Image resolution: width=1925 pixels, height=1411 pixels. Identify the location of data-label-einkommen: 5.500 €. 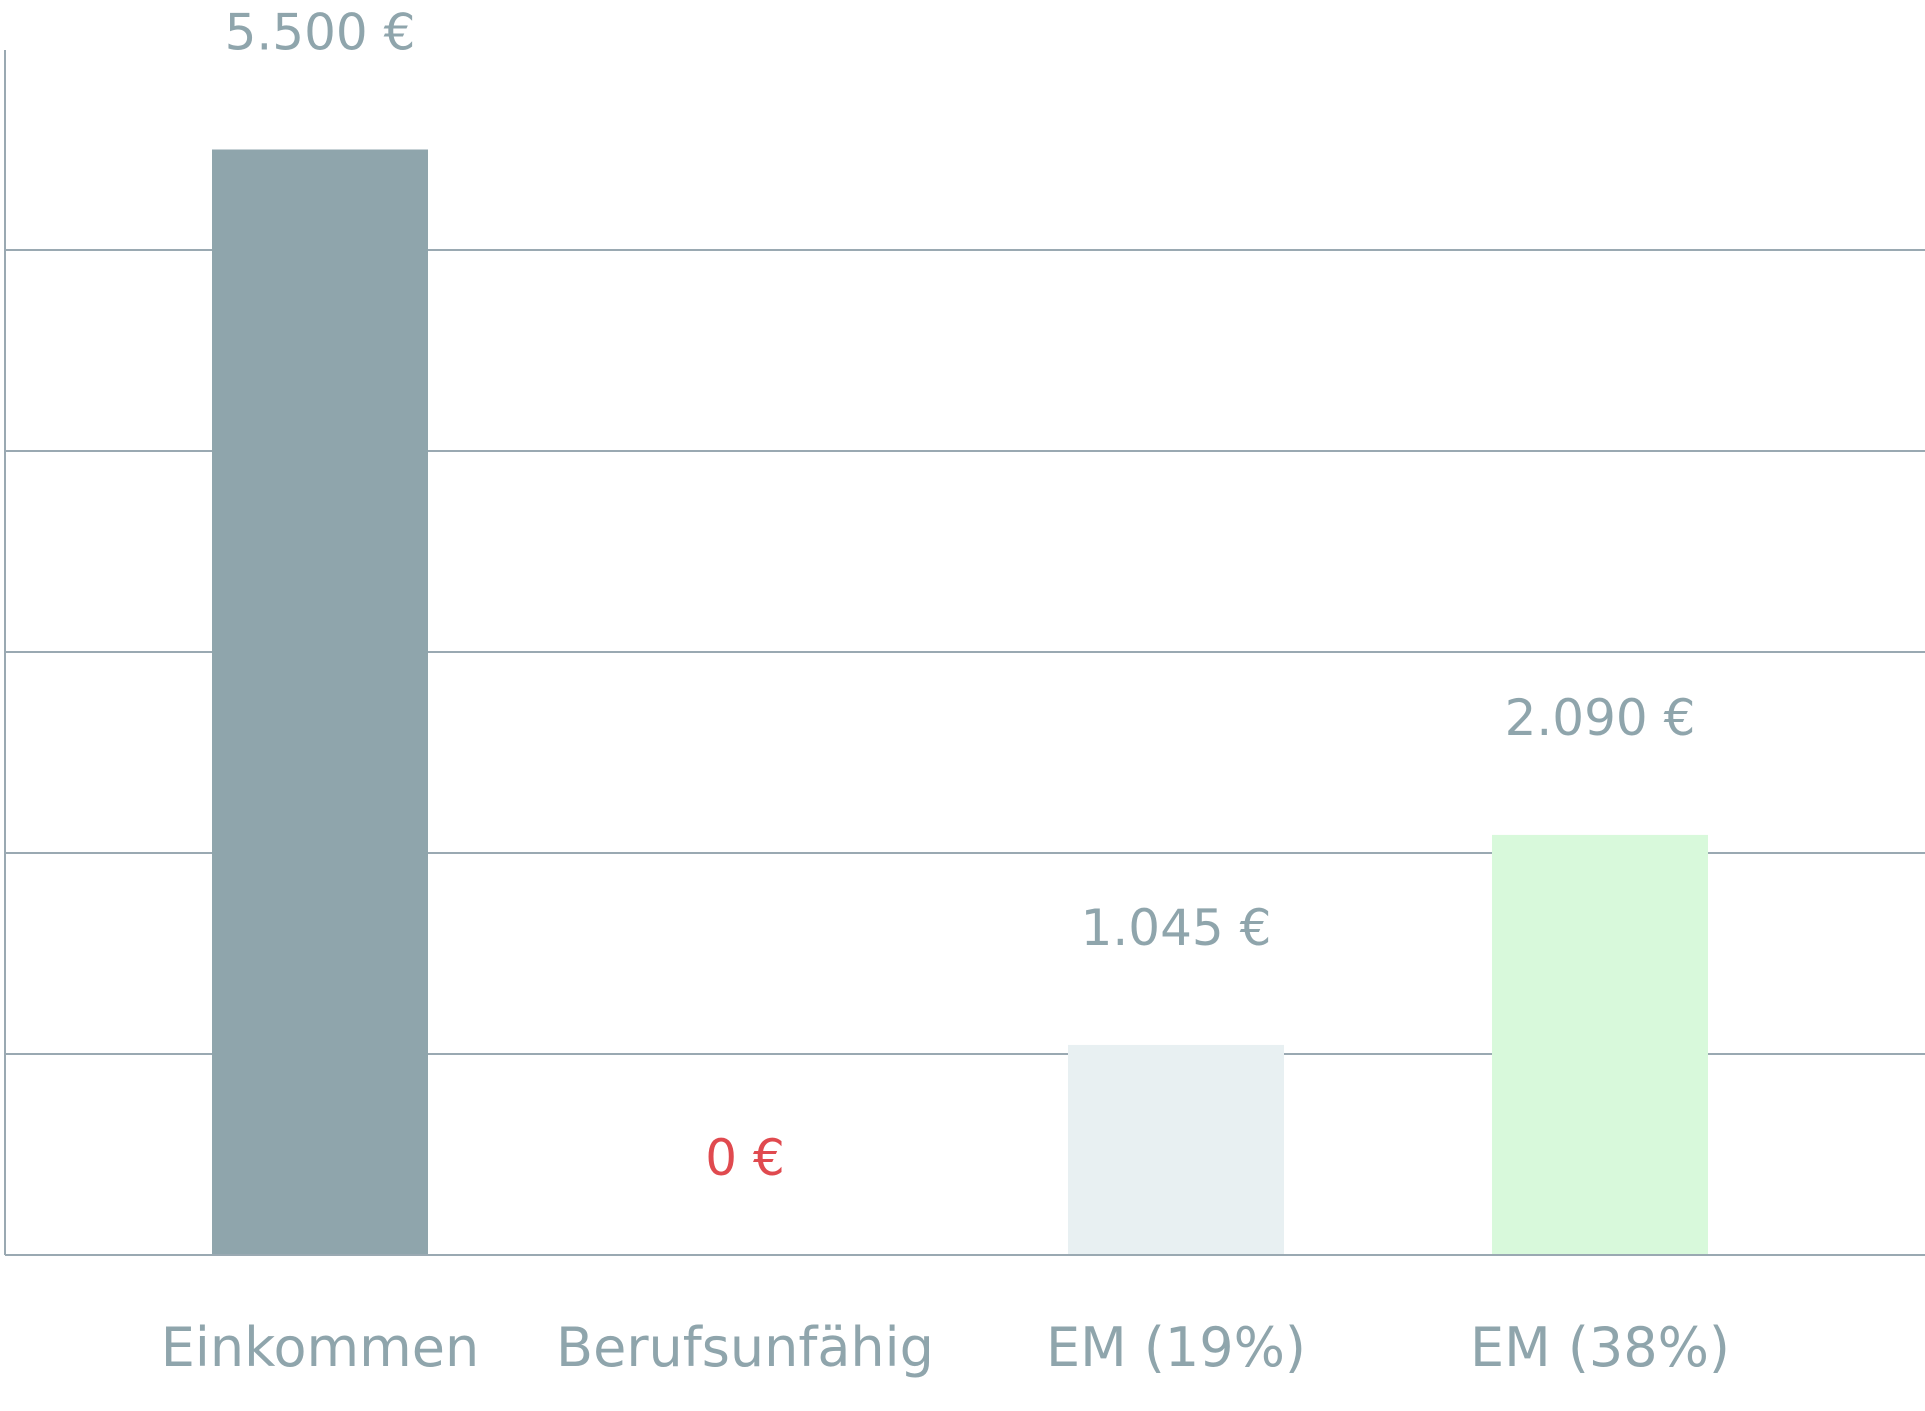
(320, 33).